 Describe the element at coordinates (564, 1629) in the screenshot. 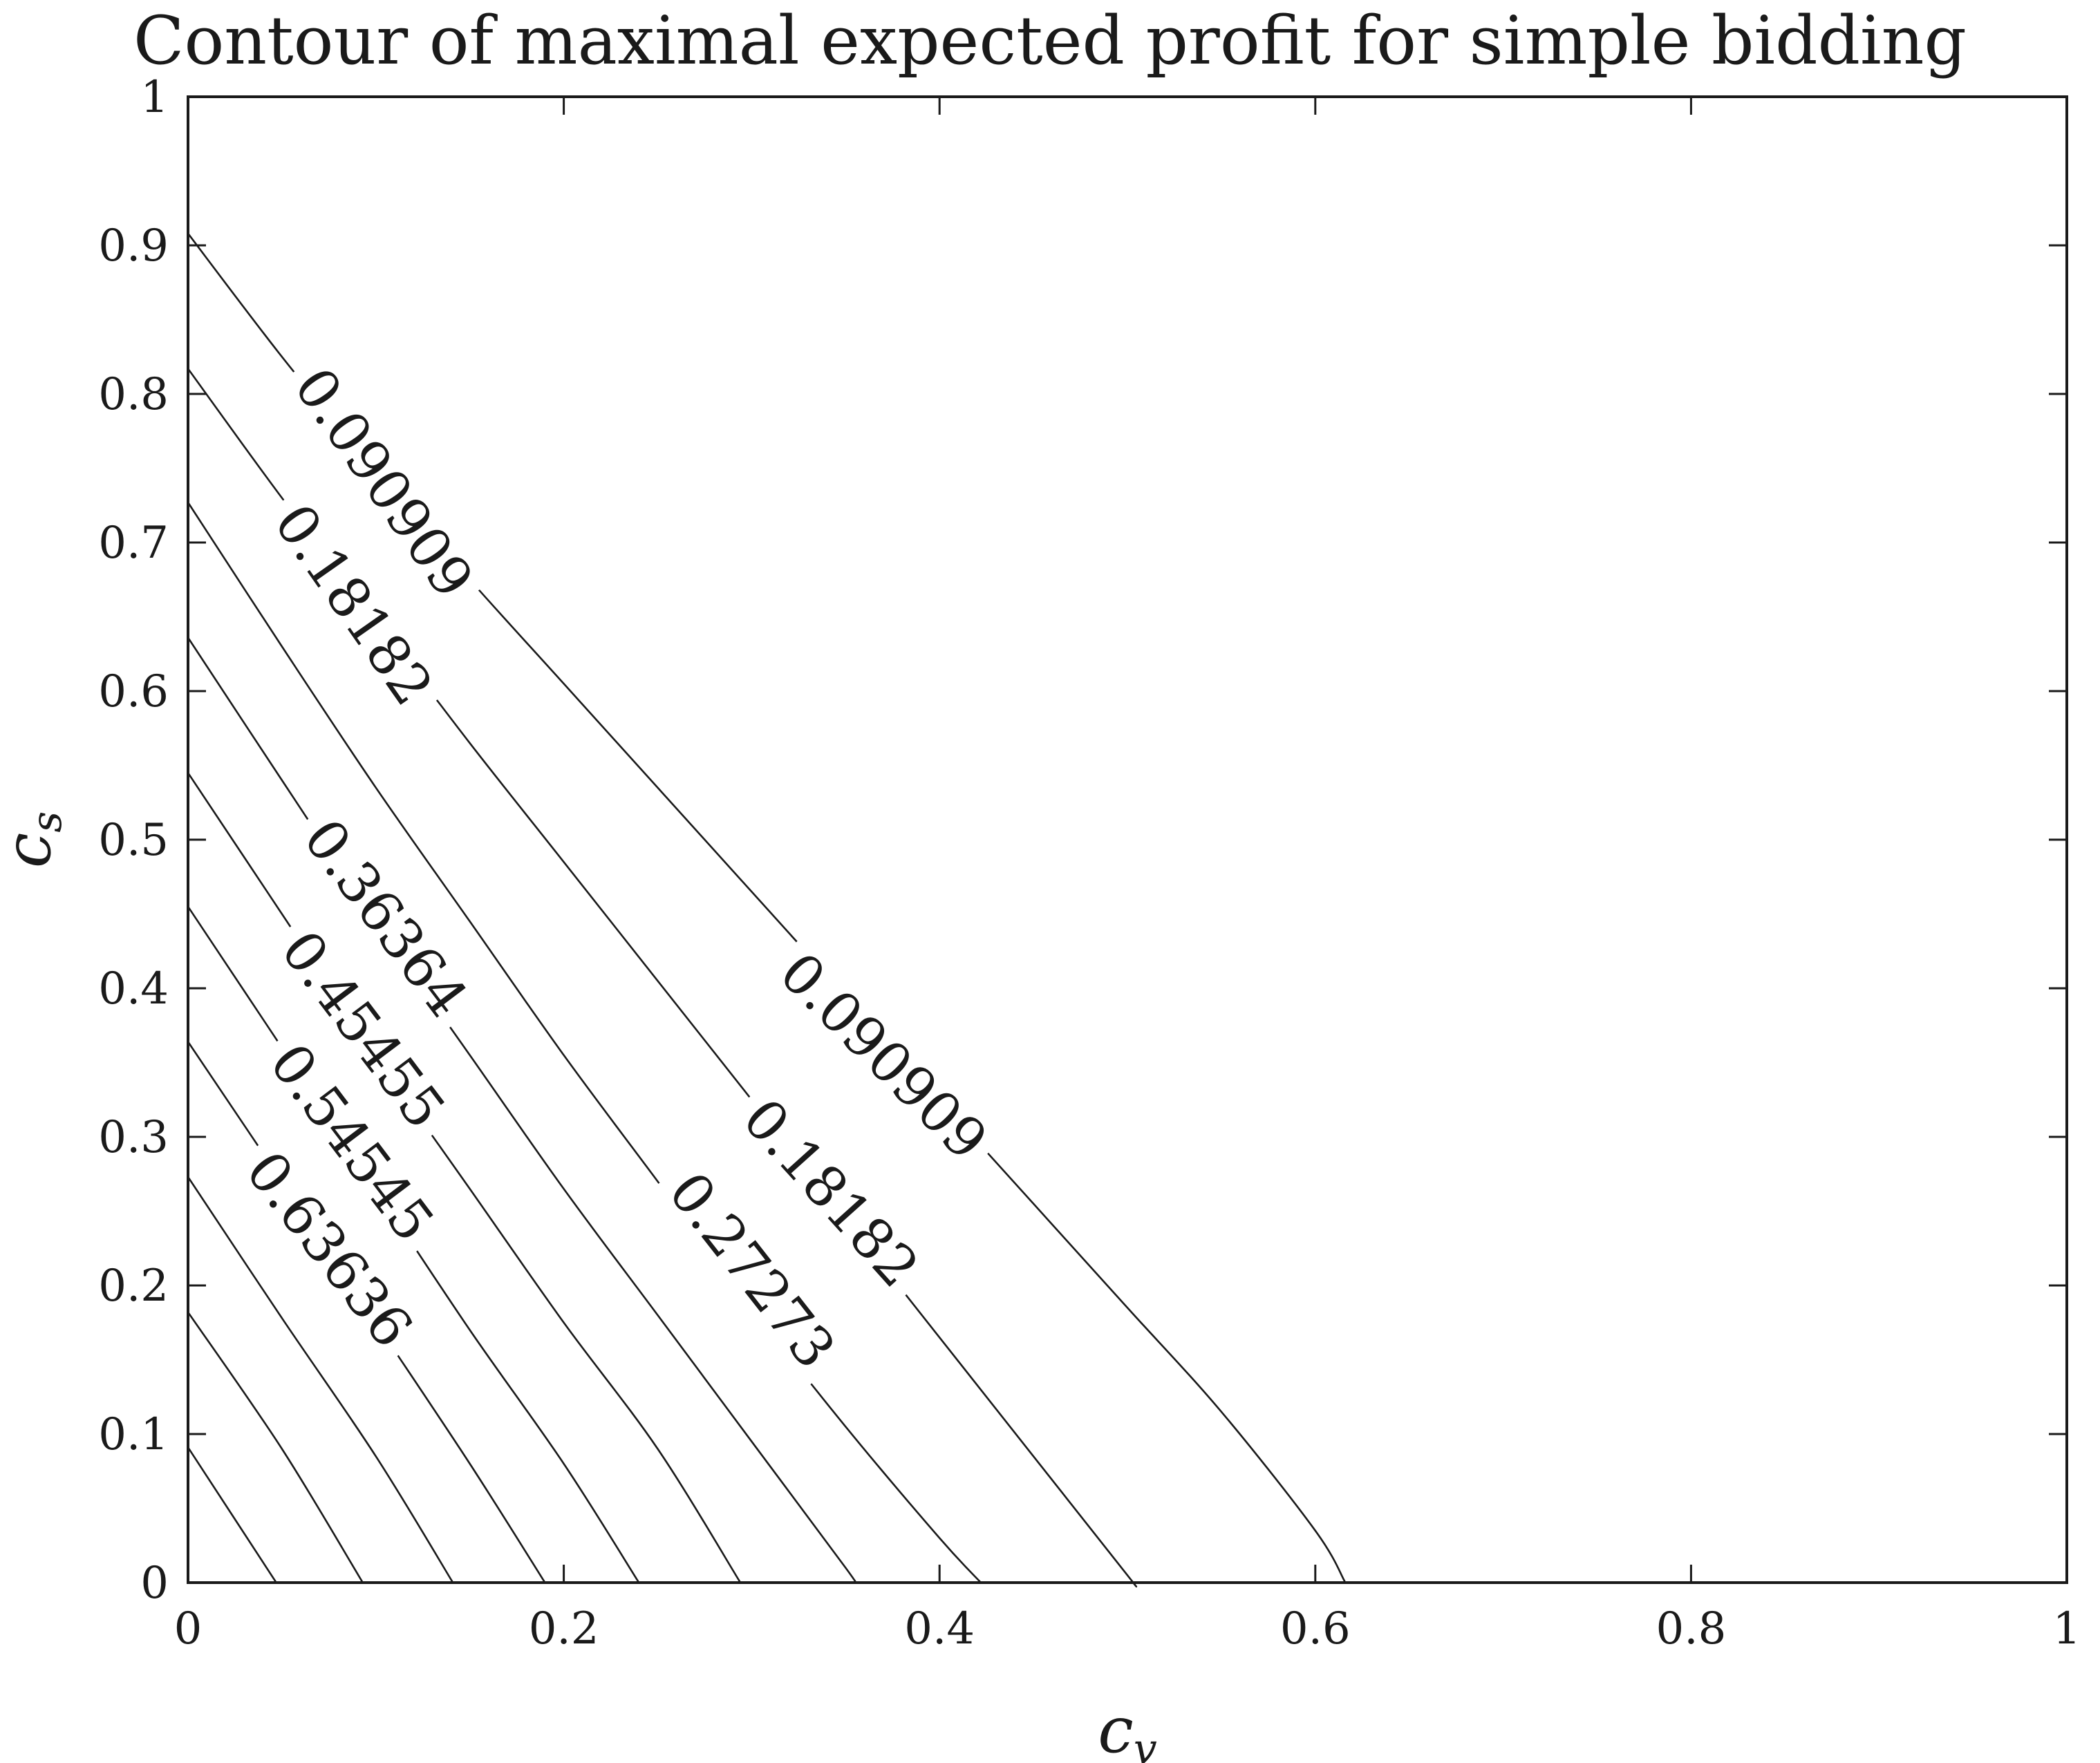

I see `x-tick-label: 0.2` at that location.